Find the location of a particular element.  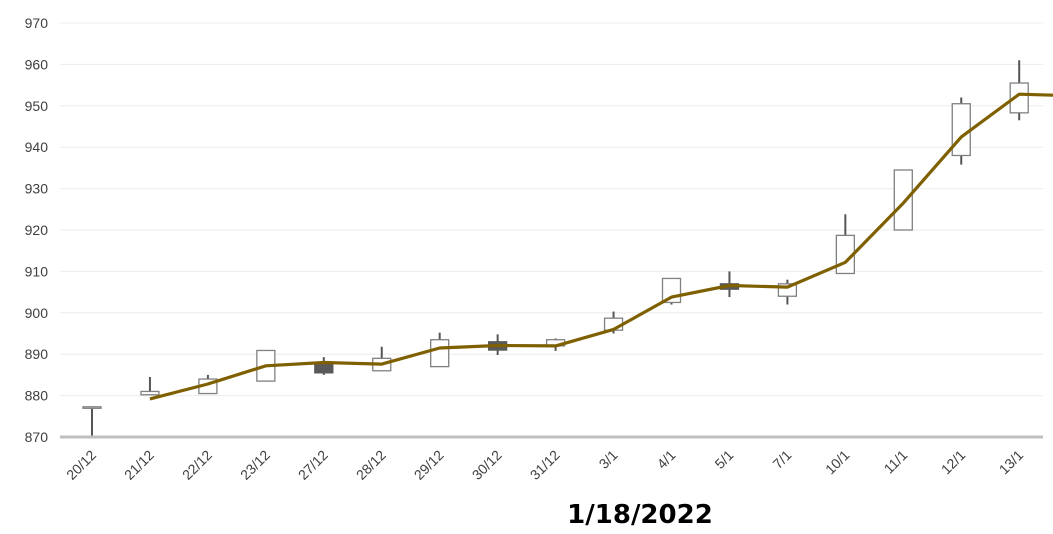

x-tick-label: 29/12 is located at coordinates (429, 465).